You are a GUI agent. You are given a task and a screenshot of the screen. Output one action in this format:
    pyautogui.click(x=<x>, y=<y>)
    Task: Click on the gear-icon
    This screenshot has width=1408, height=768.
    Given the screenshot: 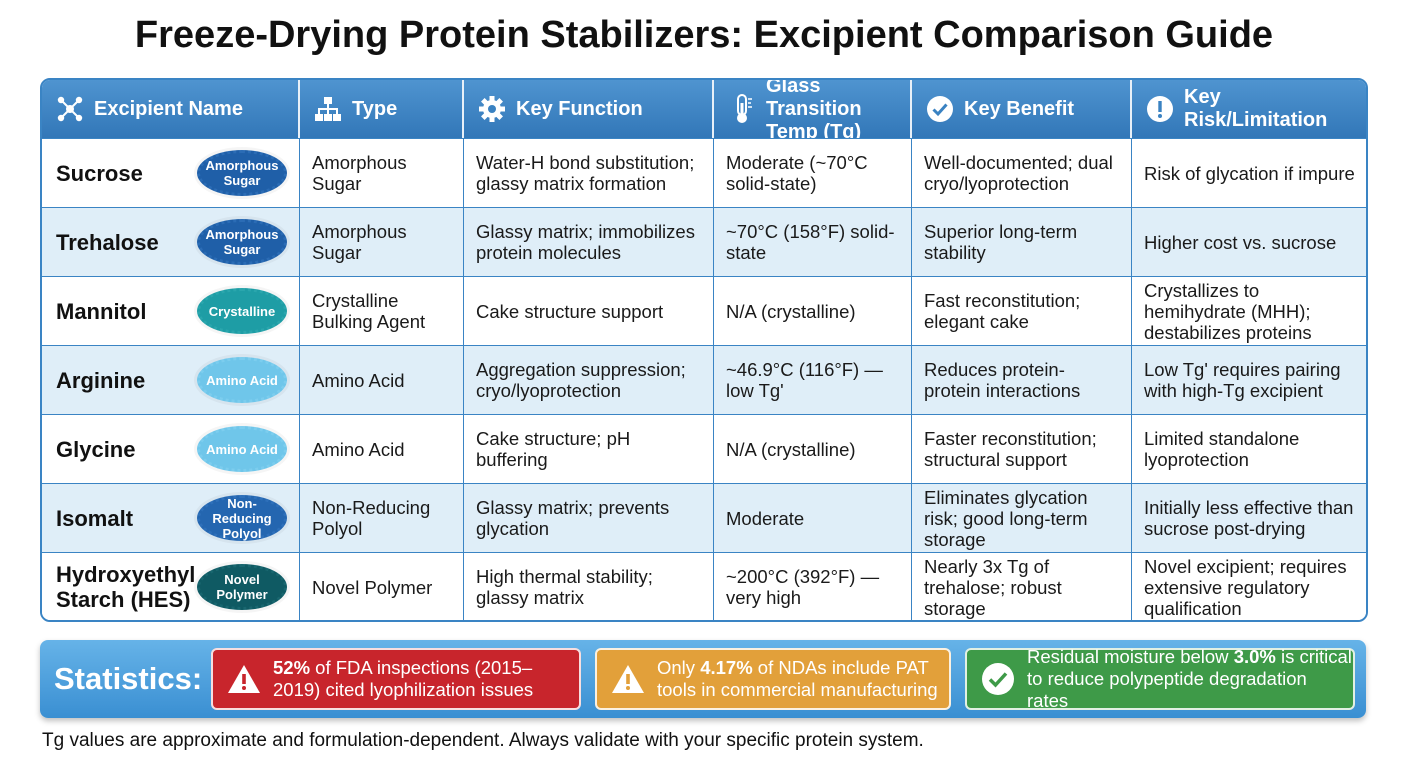 What is the action you would take?
    pyautogui.click(x=492, y=109)
    